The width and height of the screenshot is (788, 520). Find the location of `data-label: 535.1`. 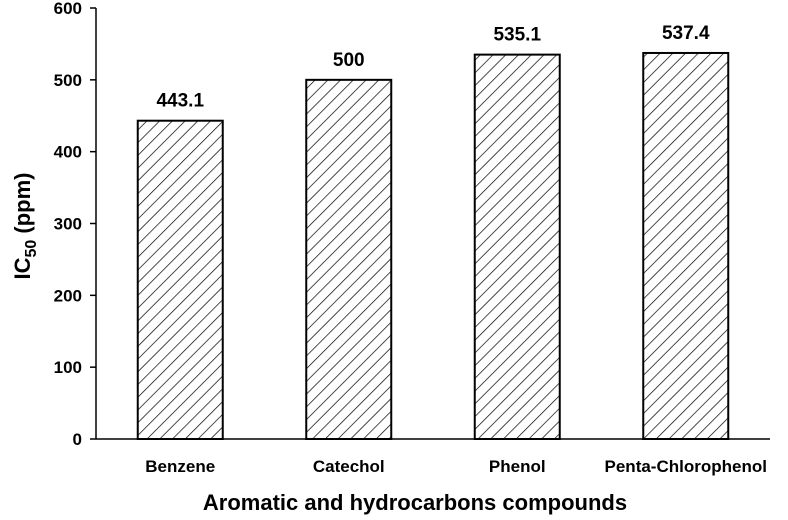

data-label: 535.1 is located at coordinates (517, 35).